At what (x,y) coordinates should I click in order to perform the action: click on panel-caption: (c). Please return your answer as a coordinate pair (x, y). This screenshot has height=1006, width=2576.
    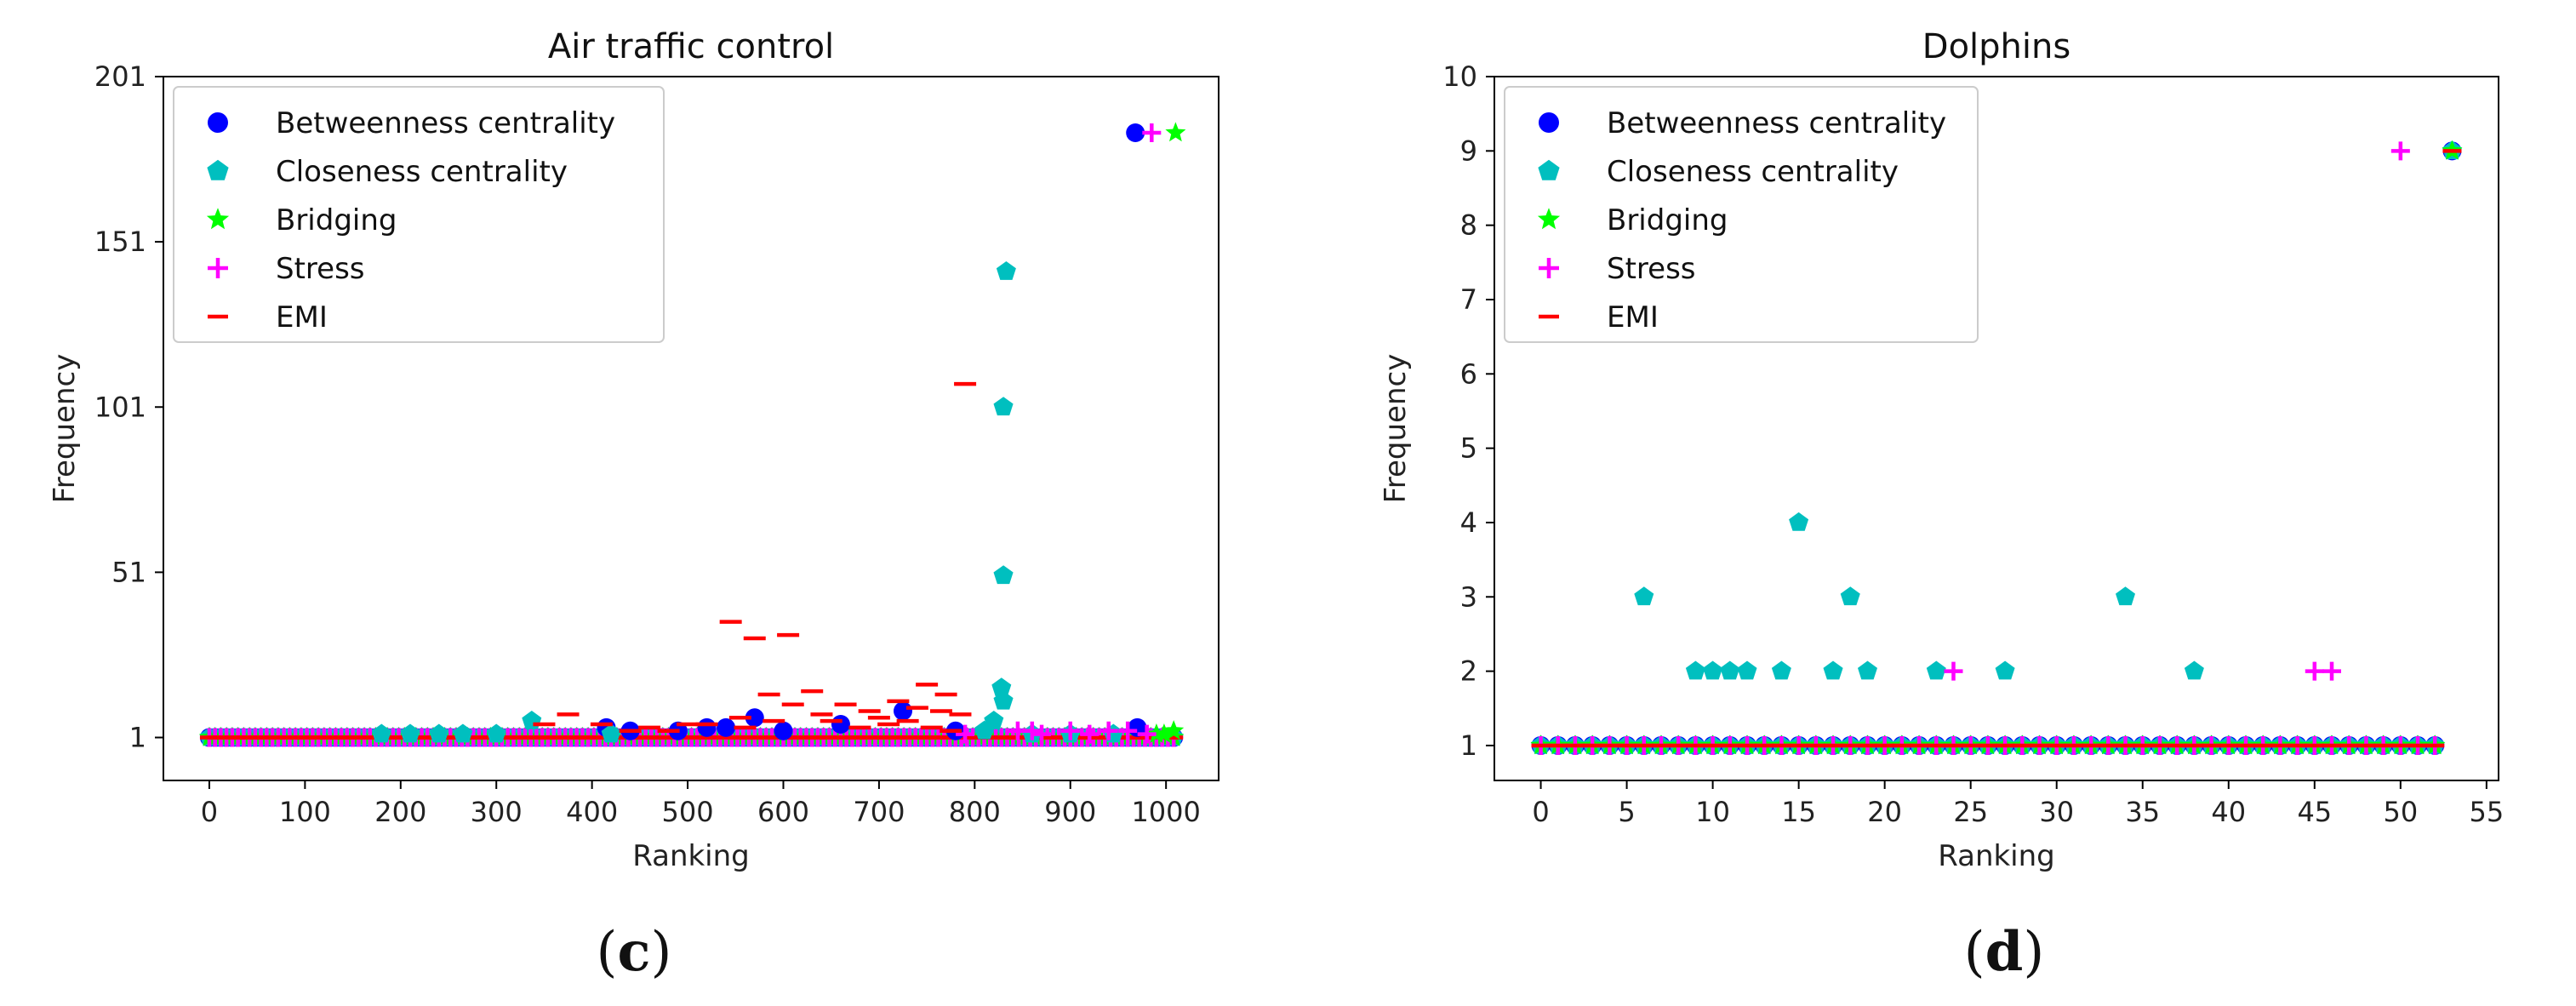
    Looking at the image, I should click on (634, 952).